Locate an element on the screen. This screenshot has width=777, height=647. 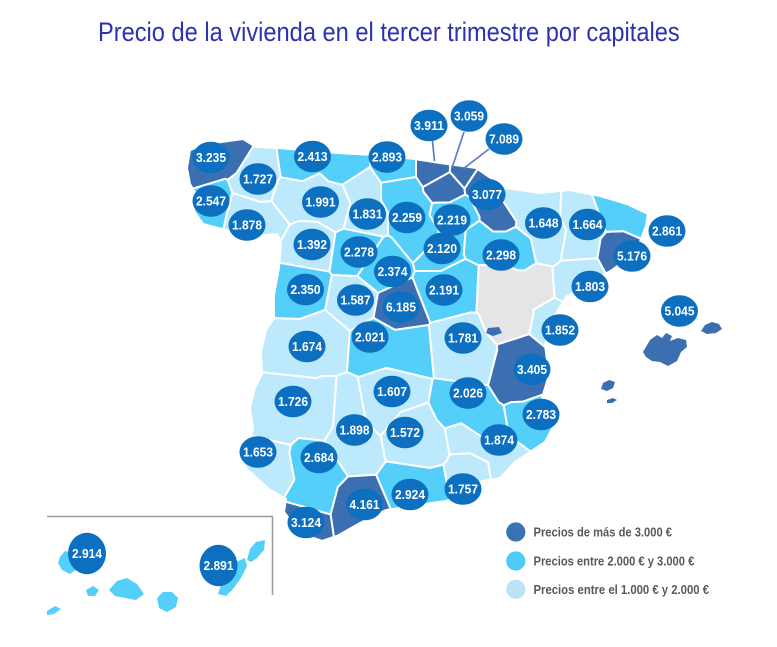
svg-text: 1.991 is located at coordinates (321, 202).